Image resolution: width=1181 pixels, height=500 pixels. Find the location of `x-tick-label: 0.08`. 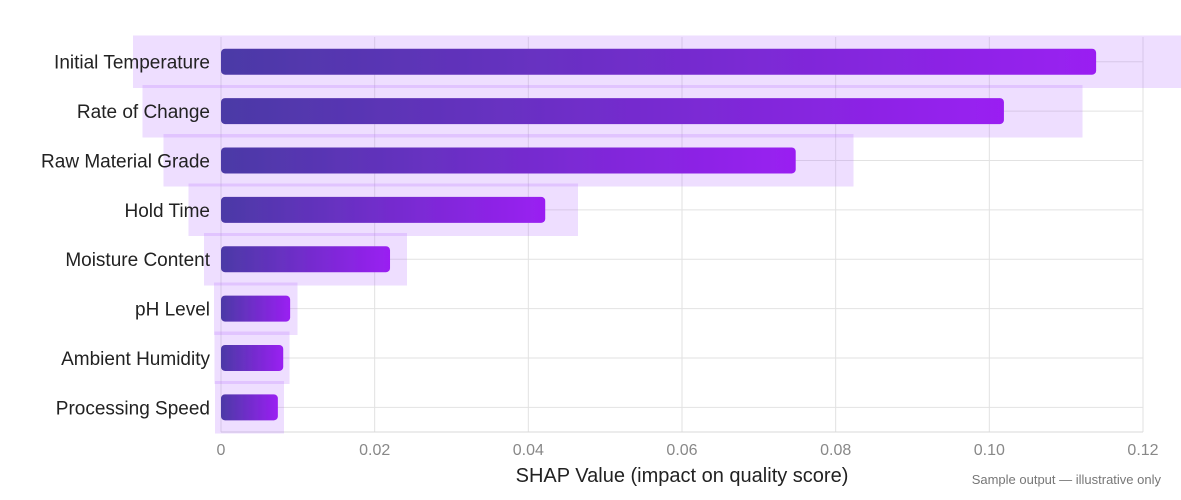

x-tick-label: 0.08 is located at coordinates (835, 450).